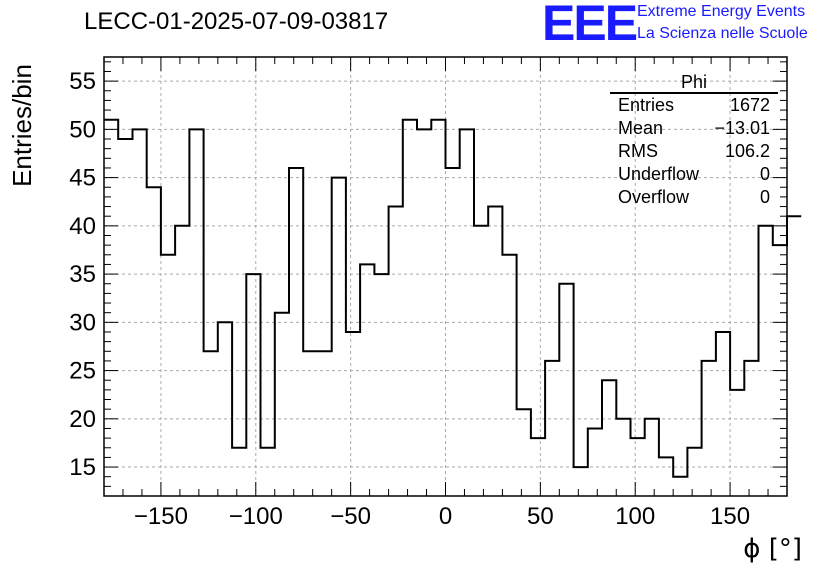  What do you see at coordinates (747, 151) in the screenshot?
I see `stats-value: 106.2` at bounding box center [747, 151].